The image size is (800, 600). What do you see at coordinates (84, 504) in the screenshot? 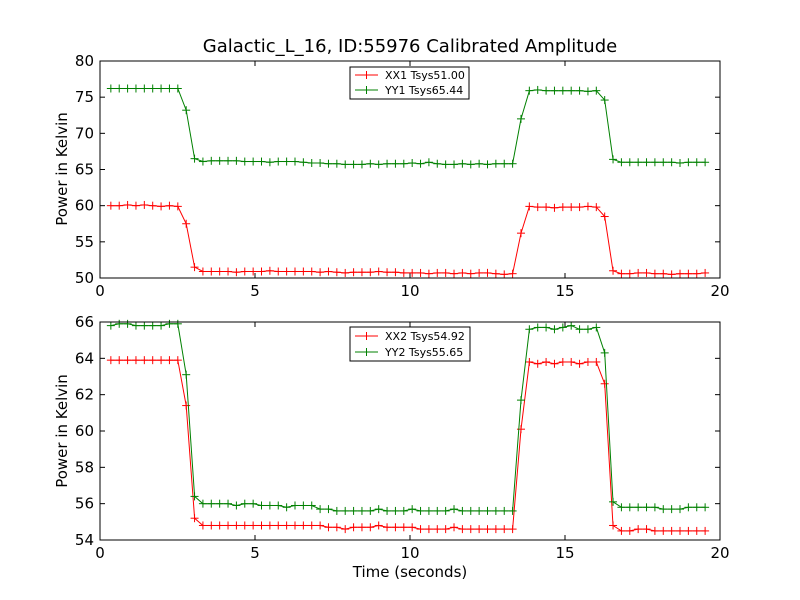
I see `y-tick-label: 56` at bounding box center [84, 504].